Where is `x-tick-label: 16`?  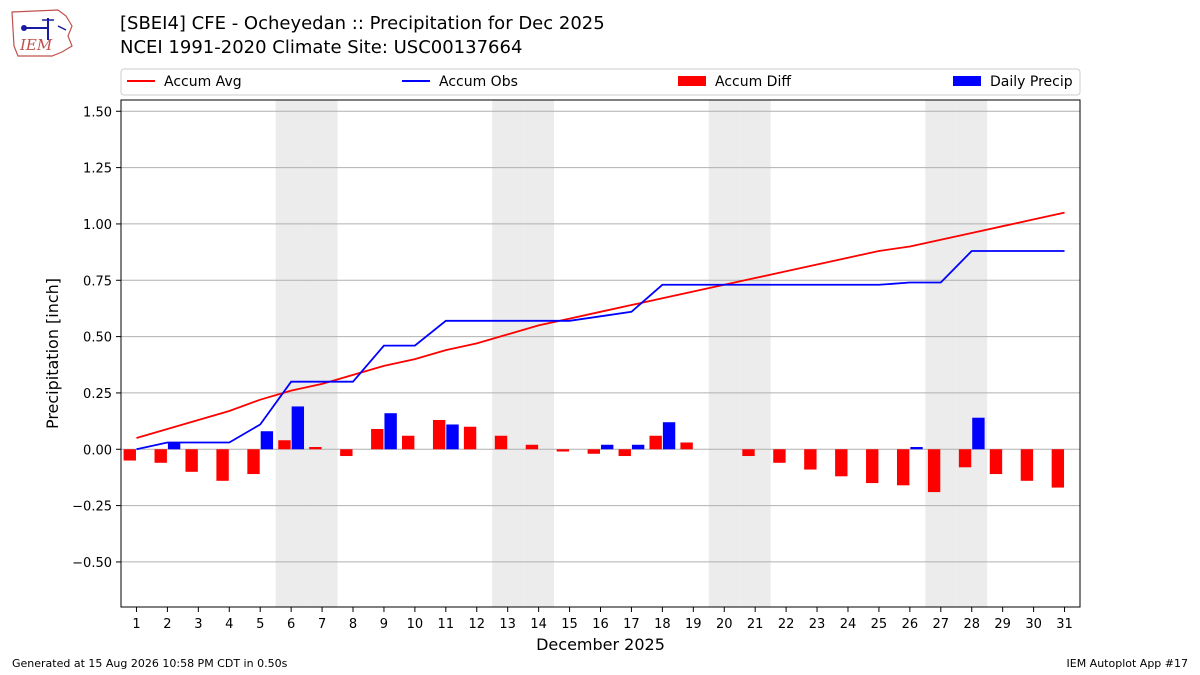 x-tick-label: 16 is located at coordinates (600, 624).